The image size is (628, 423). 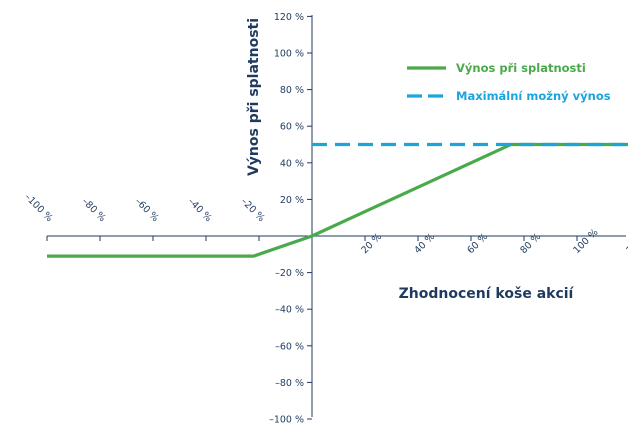 What do you see at coordinates (38, 208) in the screenshot?
I see `x-tick-label: –100 %` at bounding box center [38, 208].